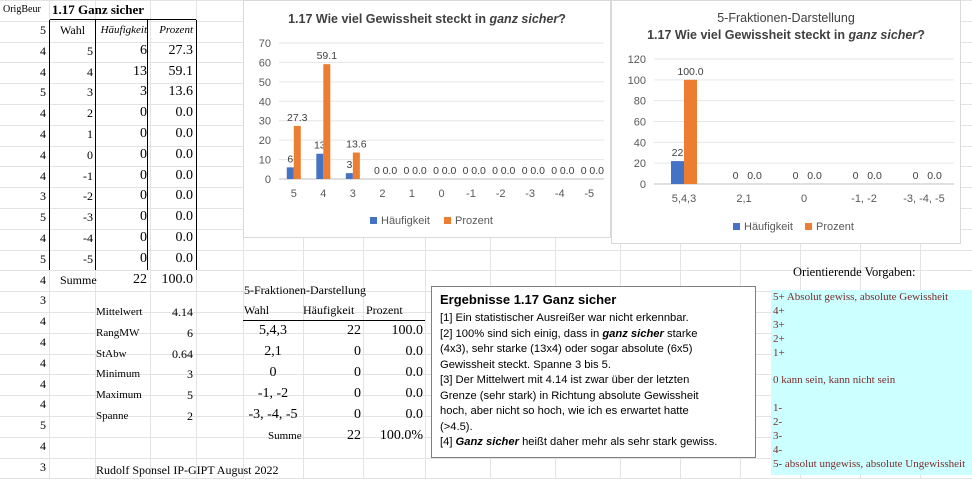 The height and width of the screenshot is (480, 972). I want to click on fraktionen-header-wahl: Wahl, so click(257, 310).